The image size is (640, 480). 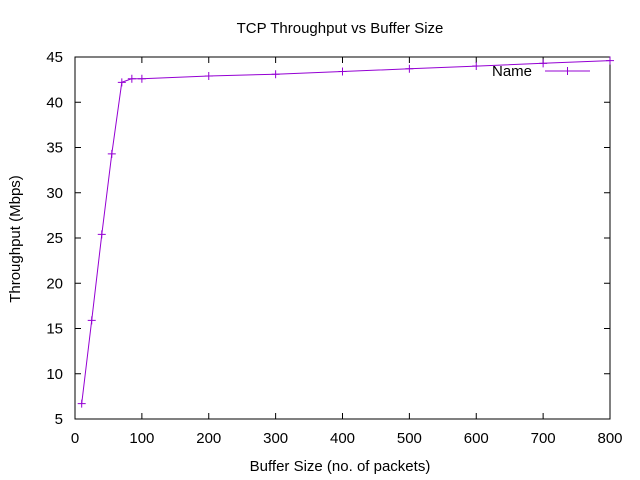 What do you see at coordinates (54, 57) in the screenshot?
I see `y-tick-label: 45` at bounding box center [54, 57].